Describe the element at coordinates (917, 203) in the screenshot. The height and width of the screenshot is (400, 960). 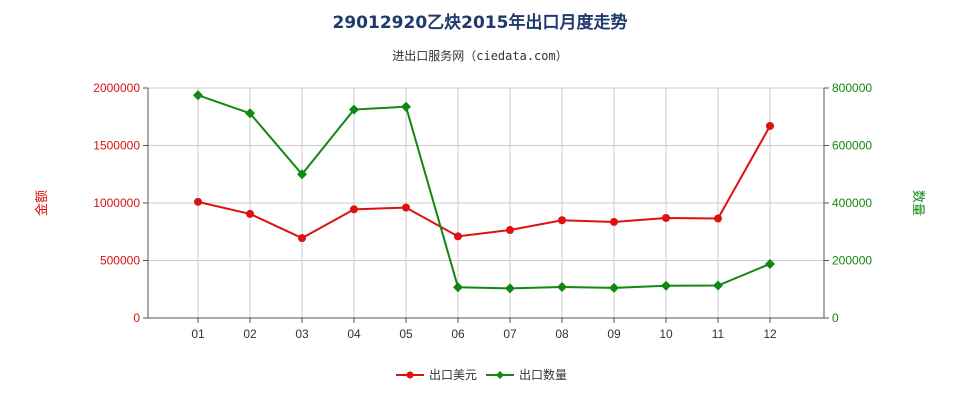
I see `right-axis-title: 数量` at that location.